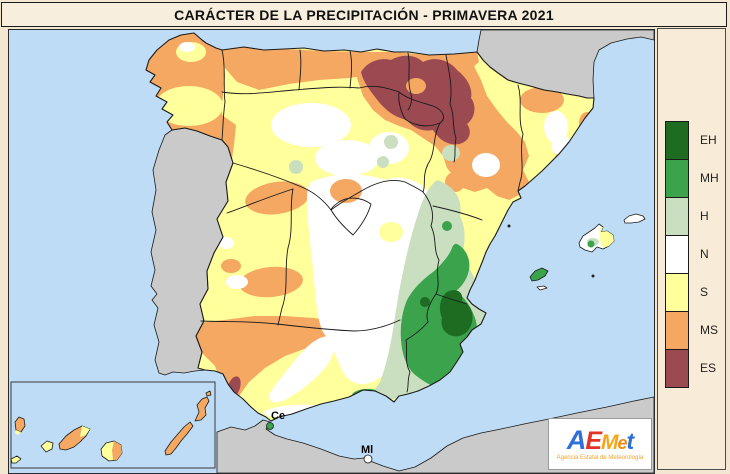  What do you see at coordinates (278, 416) in the screenshot?
I see `ceuta-label: Ce` at bounding box center [278, 416].